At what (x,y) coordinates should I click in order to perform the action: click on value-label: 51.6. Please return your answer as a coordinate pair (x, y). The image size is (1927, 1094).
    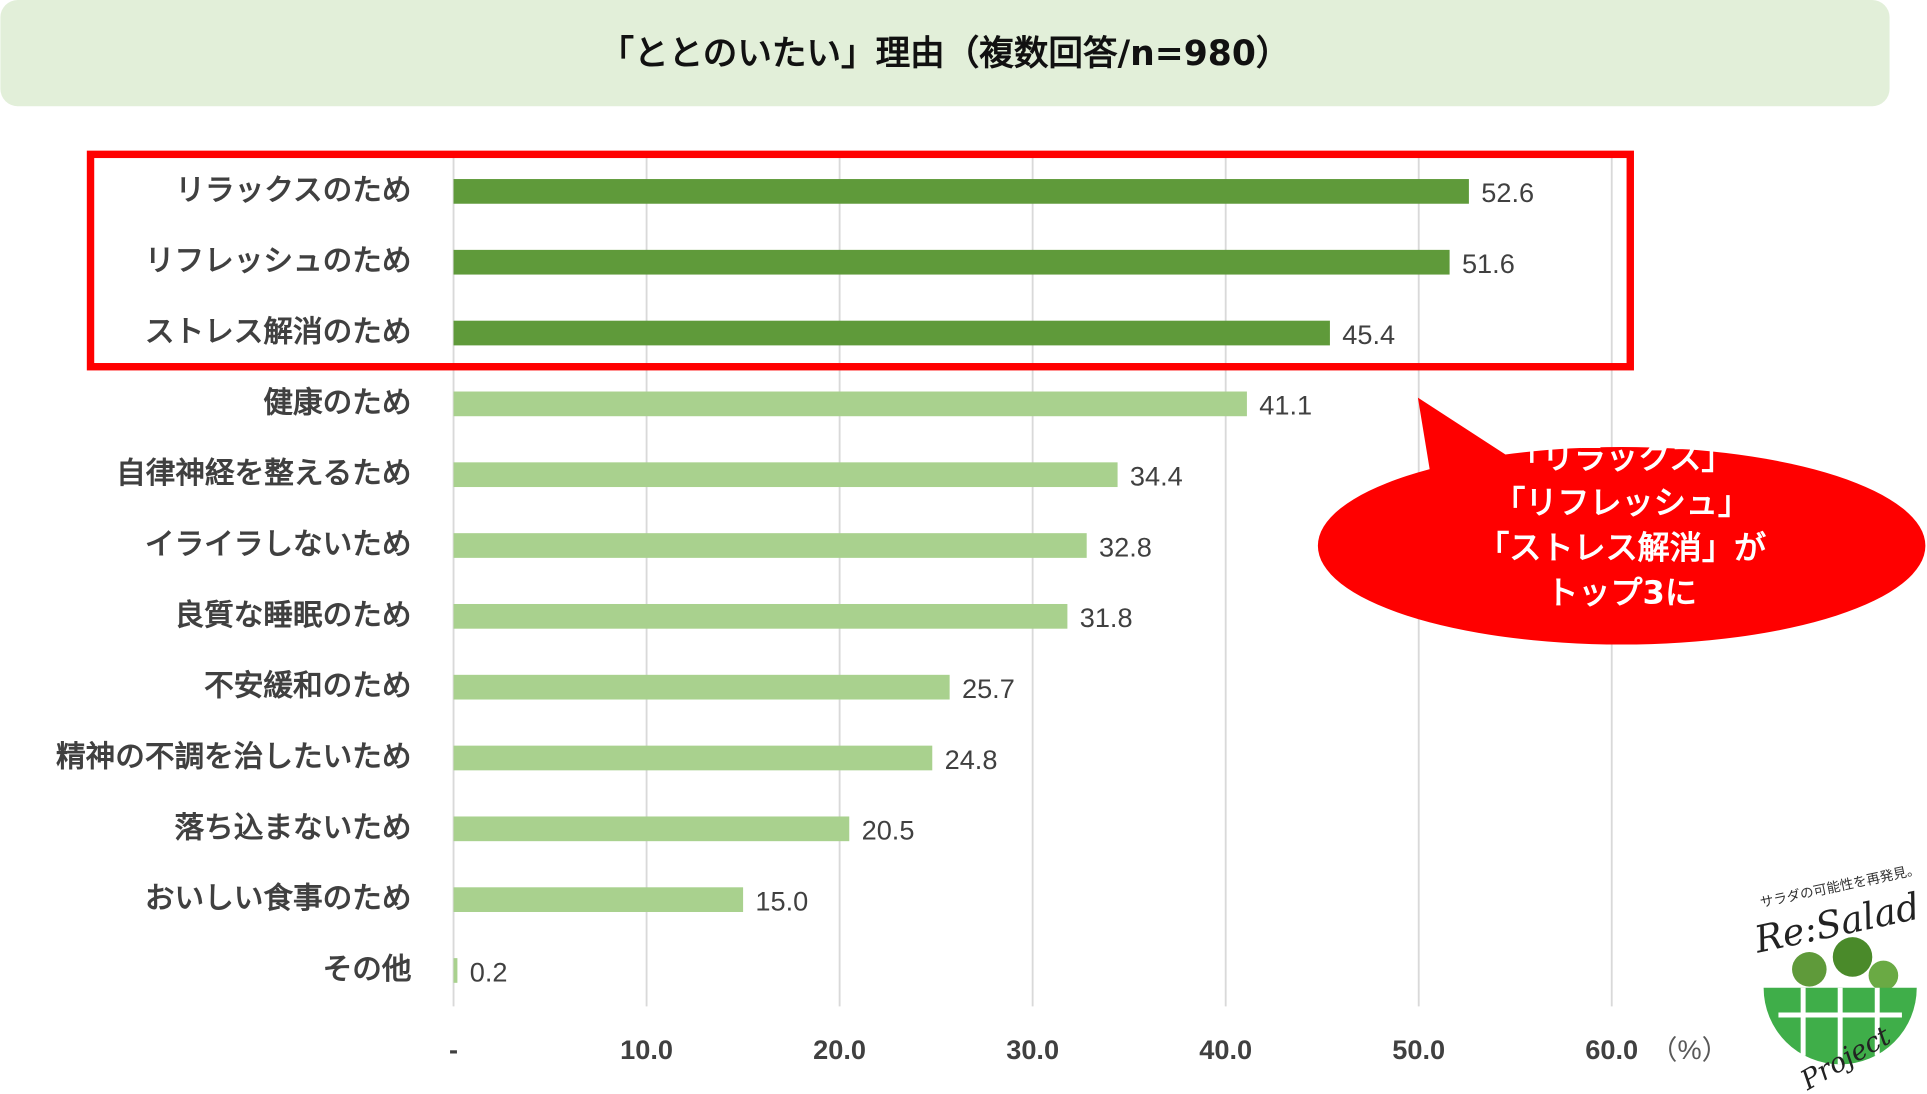
    Looking at the image, I should click on (1488, 263).